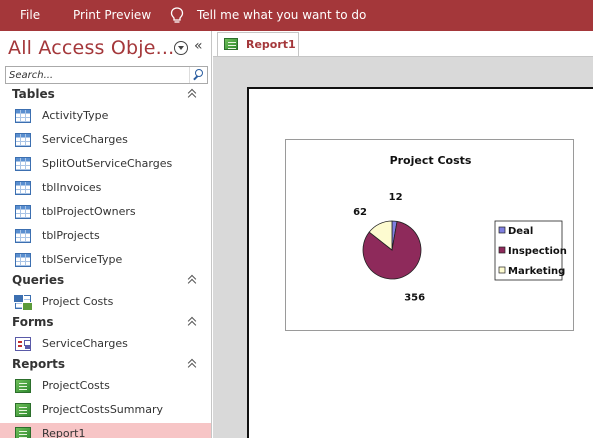  What do you see at coordinates (78, 301) in the screenshot?
I see `nav-item-label: Project Costs` at bounding box center [78, 301].